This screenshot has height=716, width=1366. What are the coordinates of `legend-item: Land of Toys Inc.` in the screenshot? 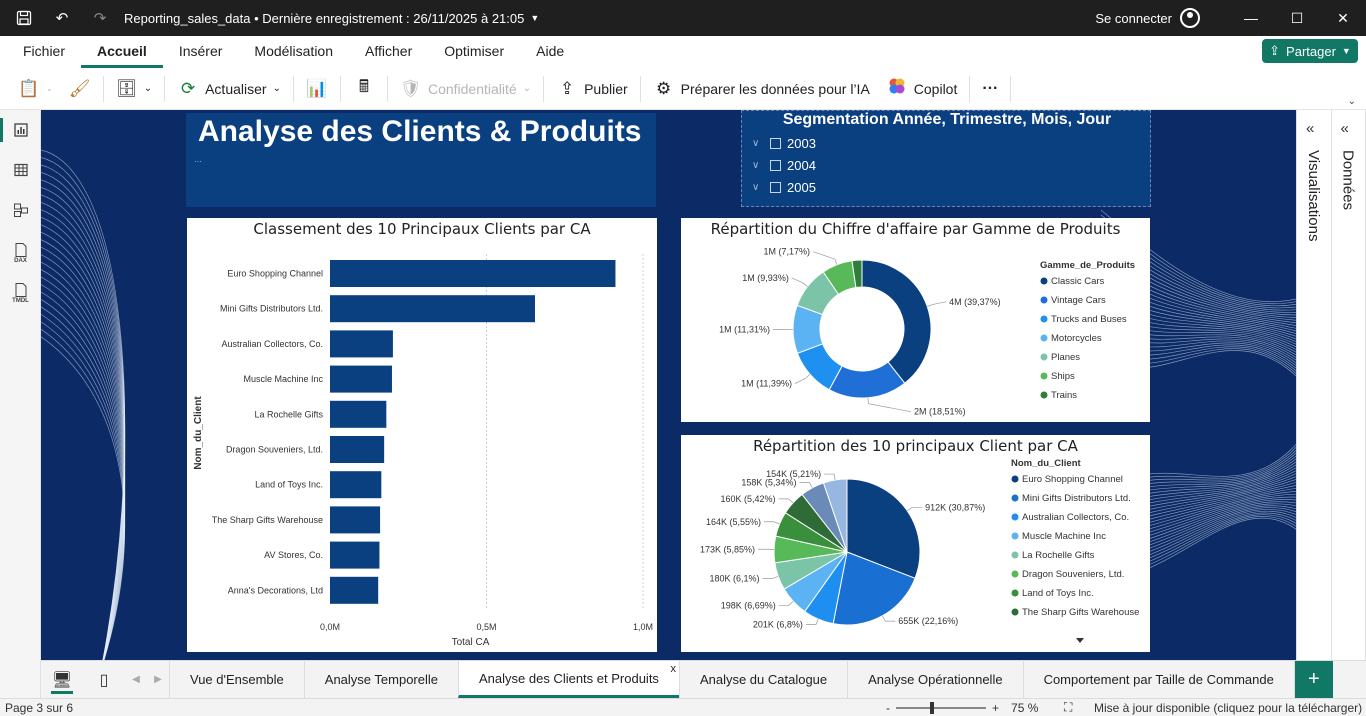 It's located at (1058, 593).